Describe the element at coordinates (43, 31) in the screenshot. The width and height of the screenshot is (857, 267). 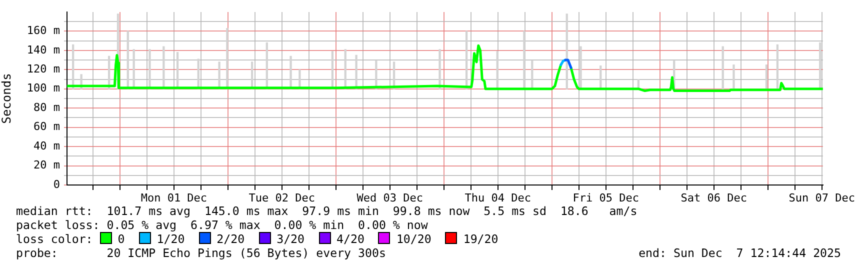
I see `y-tick-label: 160 m` at that location.